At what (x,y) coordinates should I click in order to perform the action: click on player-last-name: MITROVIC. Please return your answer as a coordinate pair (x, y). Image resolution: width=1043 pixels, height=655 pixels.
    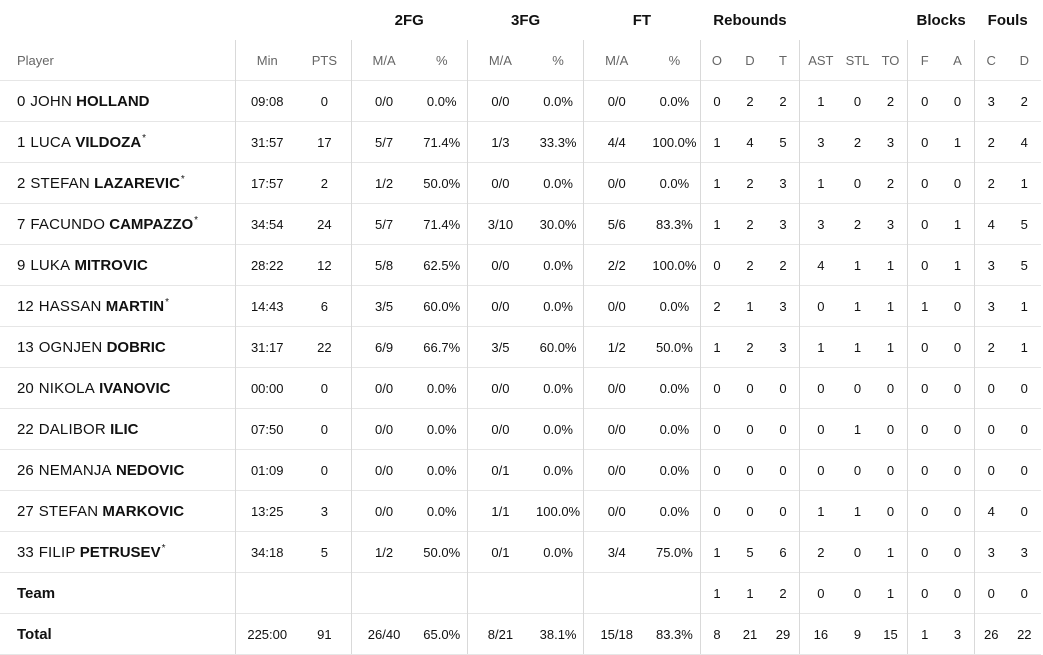
    Looking at the image, I should click on (111, 265).